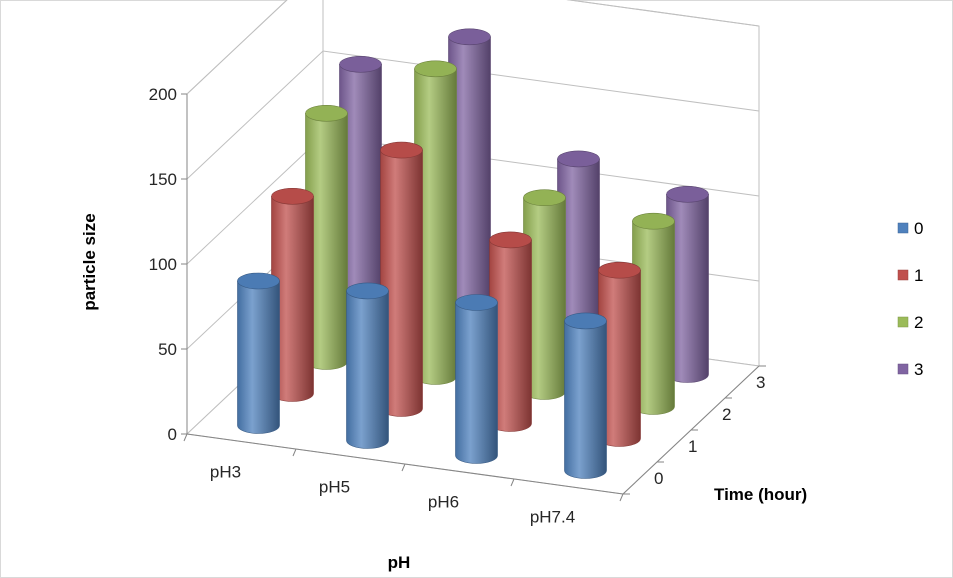  Describe the element at coordinates (692, 446) in the screenshot. I see `z-tick-label: 1` at that location.